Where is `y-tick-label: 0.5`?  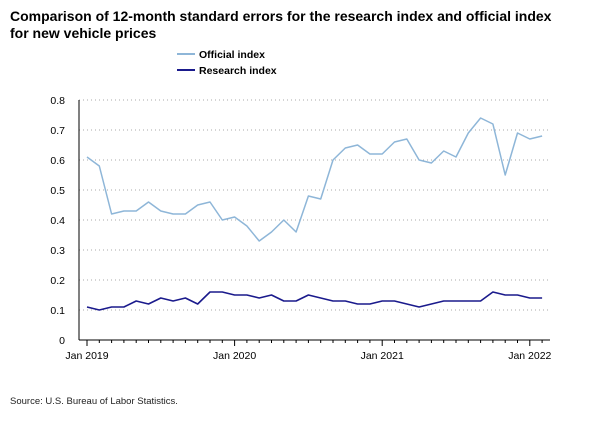
y-tick-label: 0.5 is located at coordinates (57, 191).